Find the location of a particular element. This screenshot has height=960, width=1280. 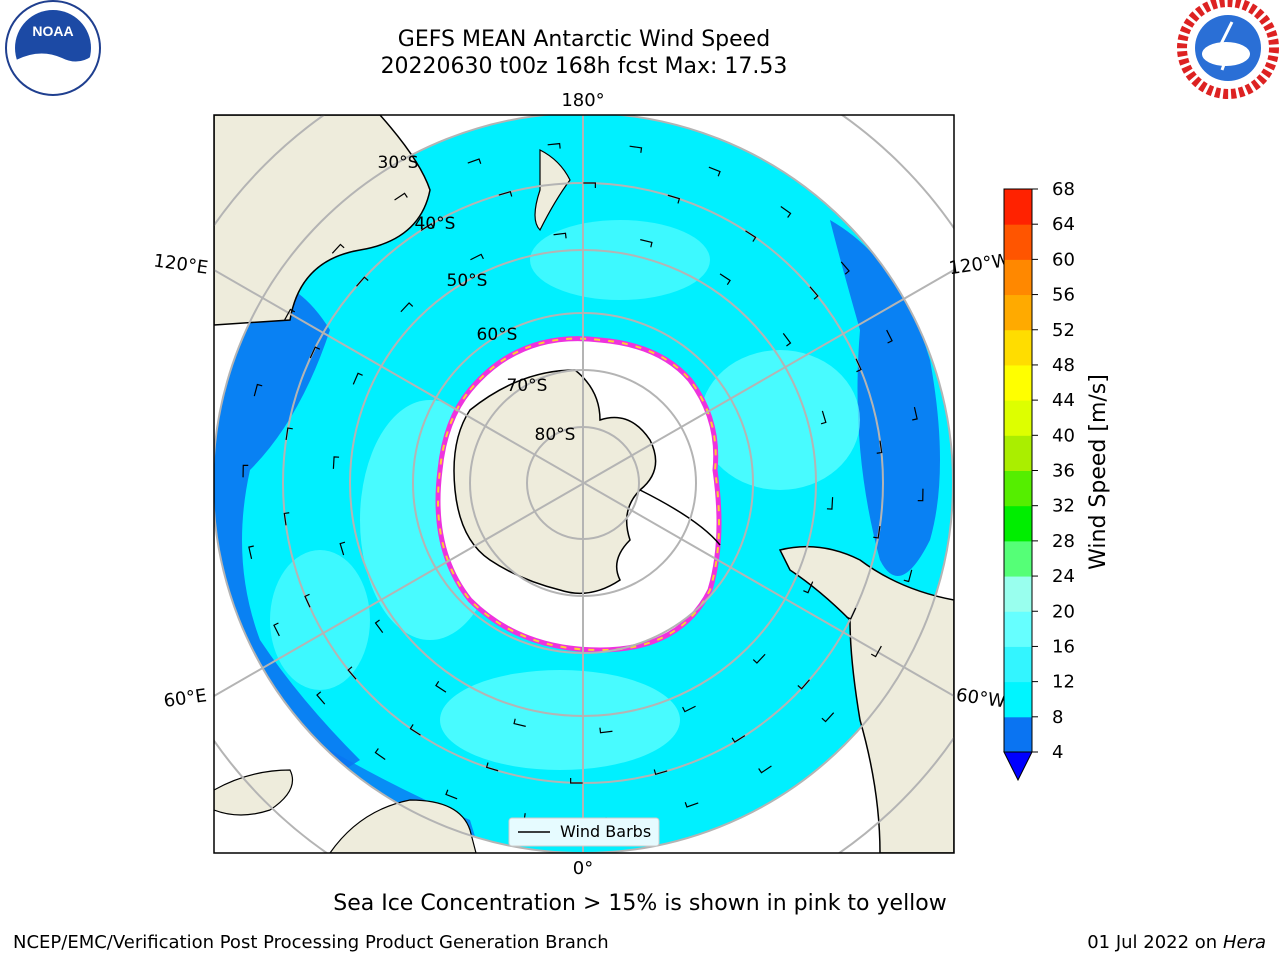

chart-title: GEFS MEAN Antarctic Wind Speed is located at coordinates (584, 39).